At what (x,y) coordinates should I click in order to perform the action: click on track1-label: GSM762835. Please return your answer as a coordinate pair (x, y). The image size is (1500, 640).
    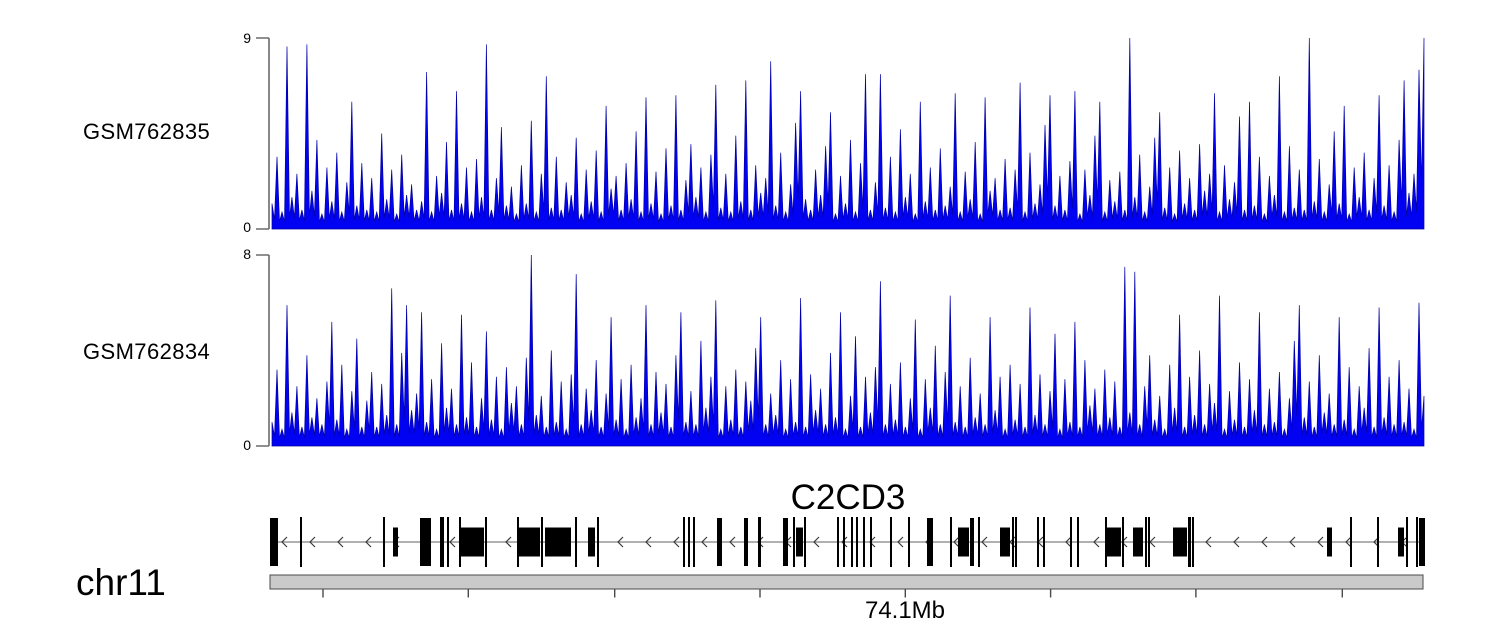
    Looking at the image, I should click on (147, 131).